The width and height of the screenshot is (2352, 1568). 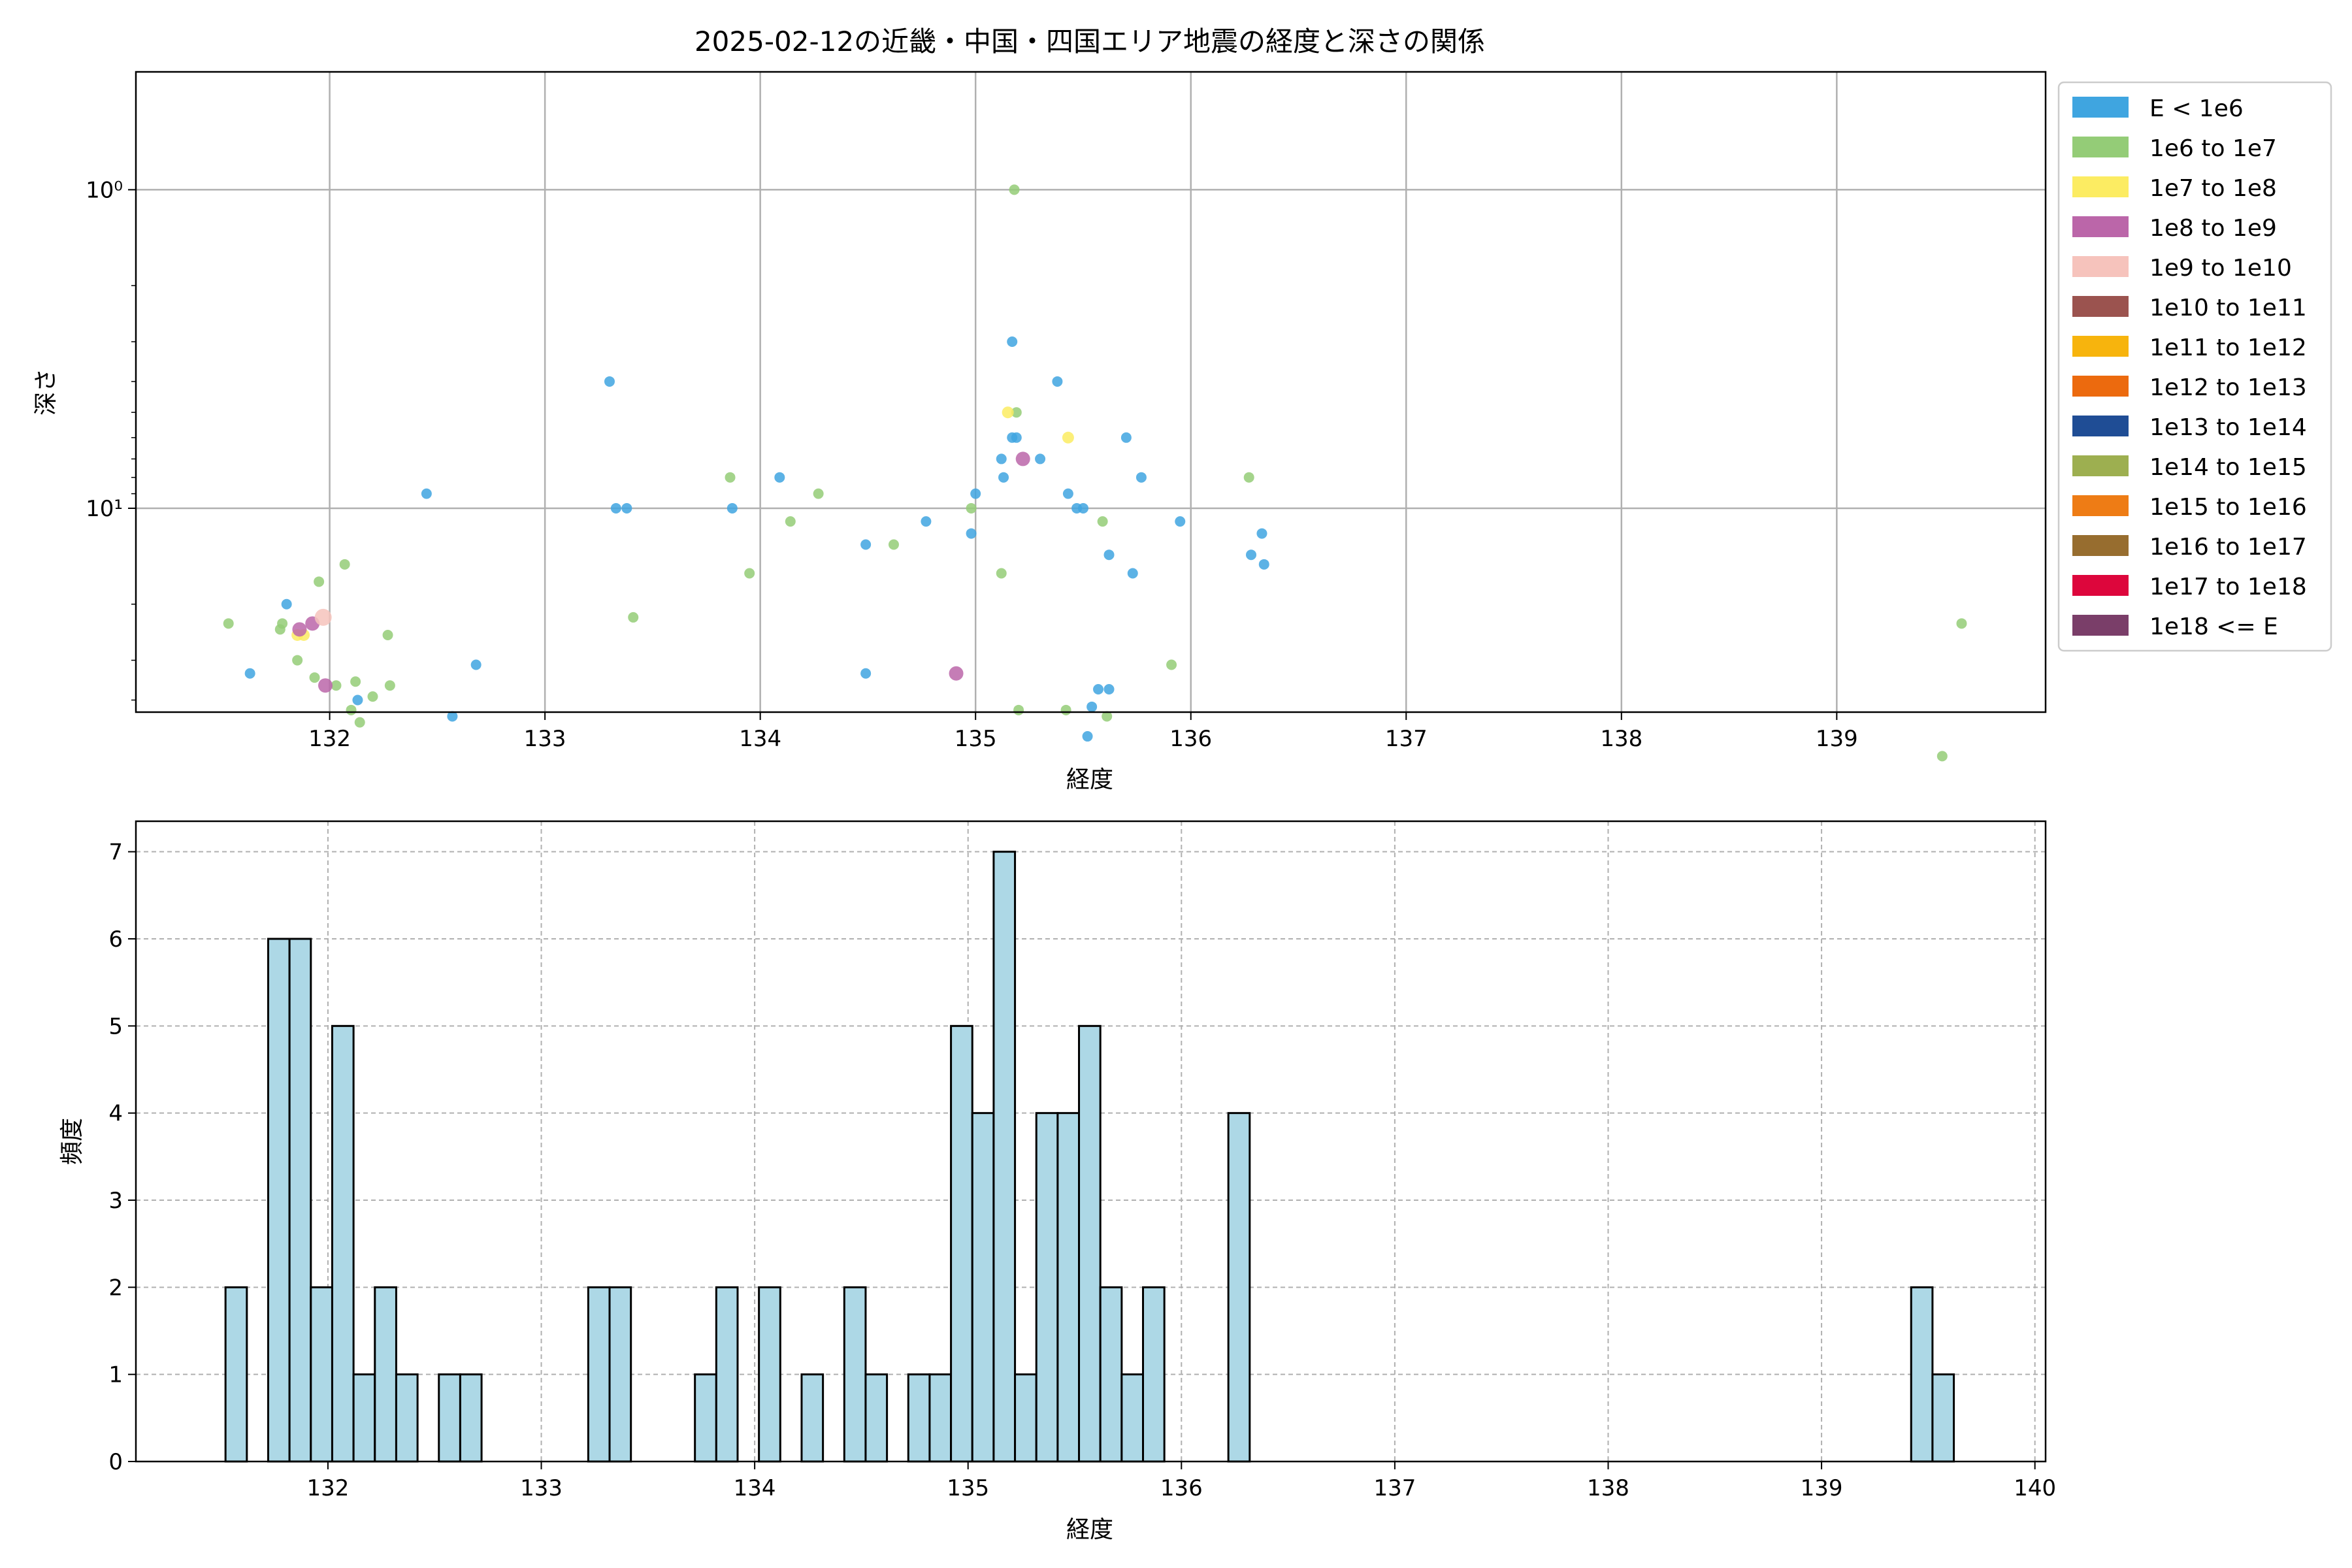 I want to click on legend-item-1e15-to-1e16: 1e15 to 1e16, so click(x=2189, y=507).